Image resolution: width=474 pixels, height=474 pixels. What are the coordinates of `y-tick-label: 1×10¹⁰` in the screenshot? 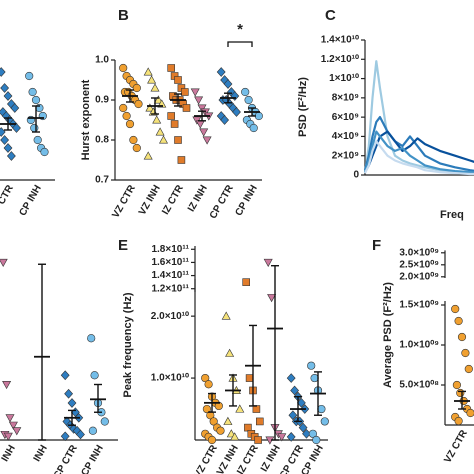 It's located at (344, 78).